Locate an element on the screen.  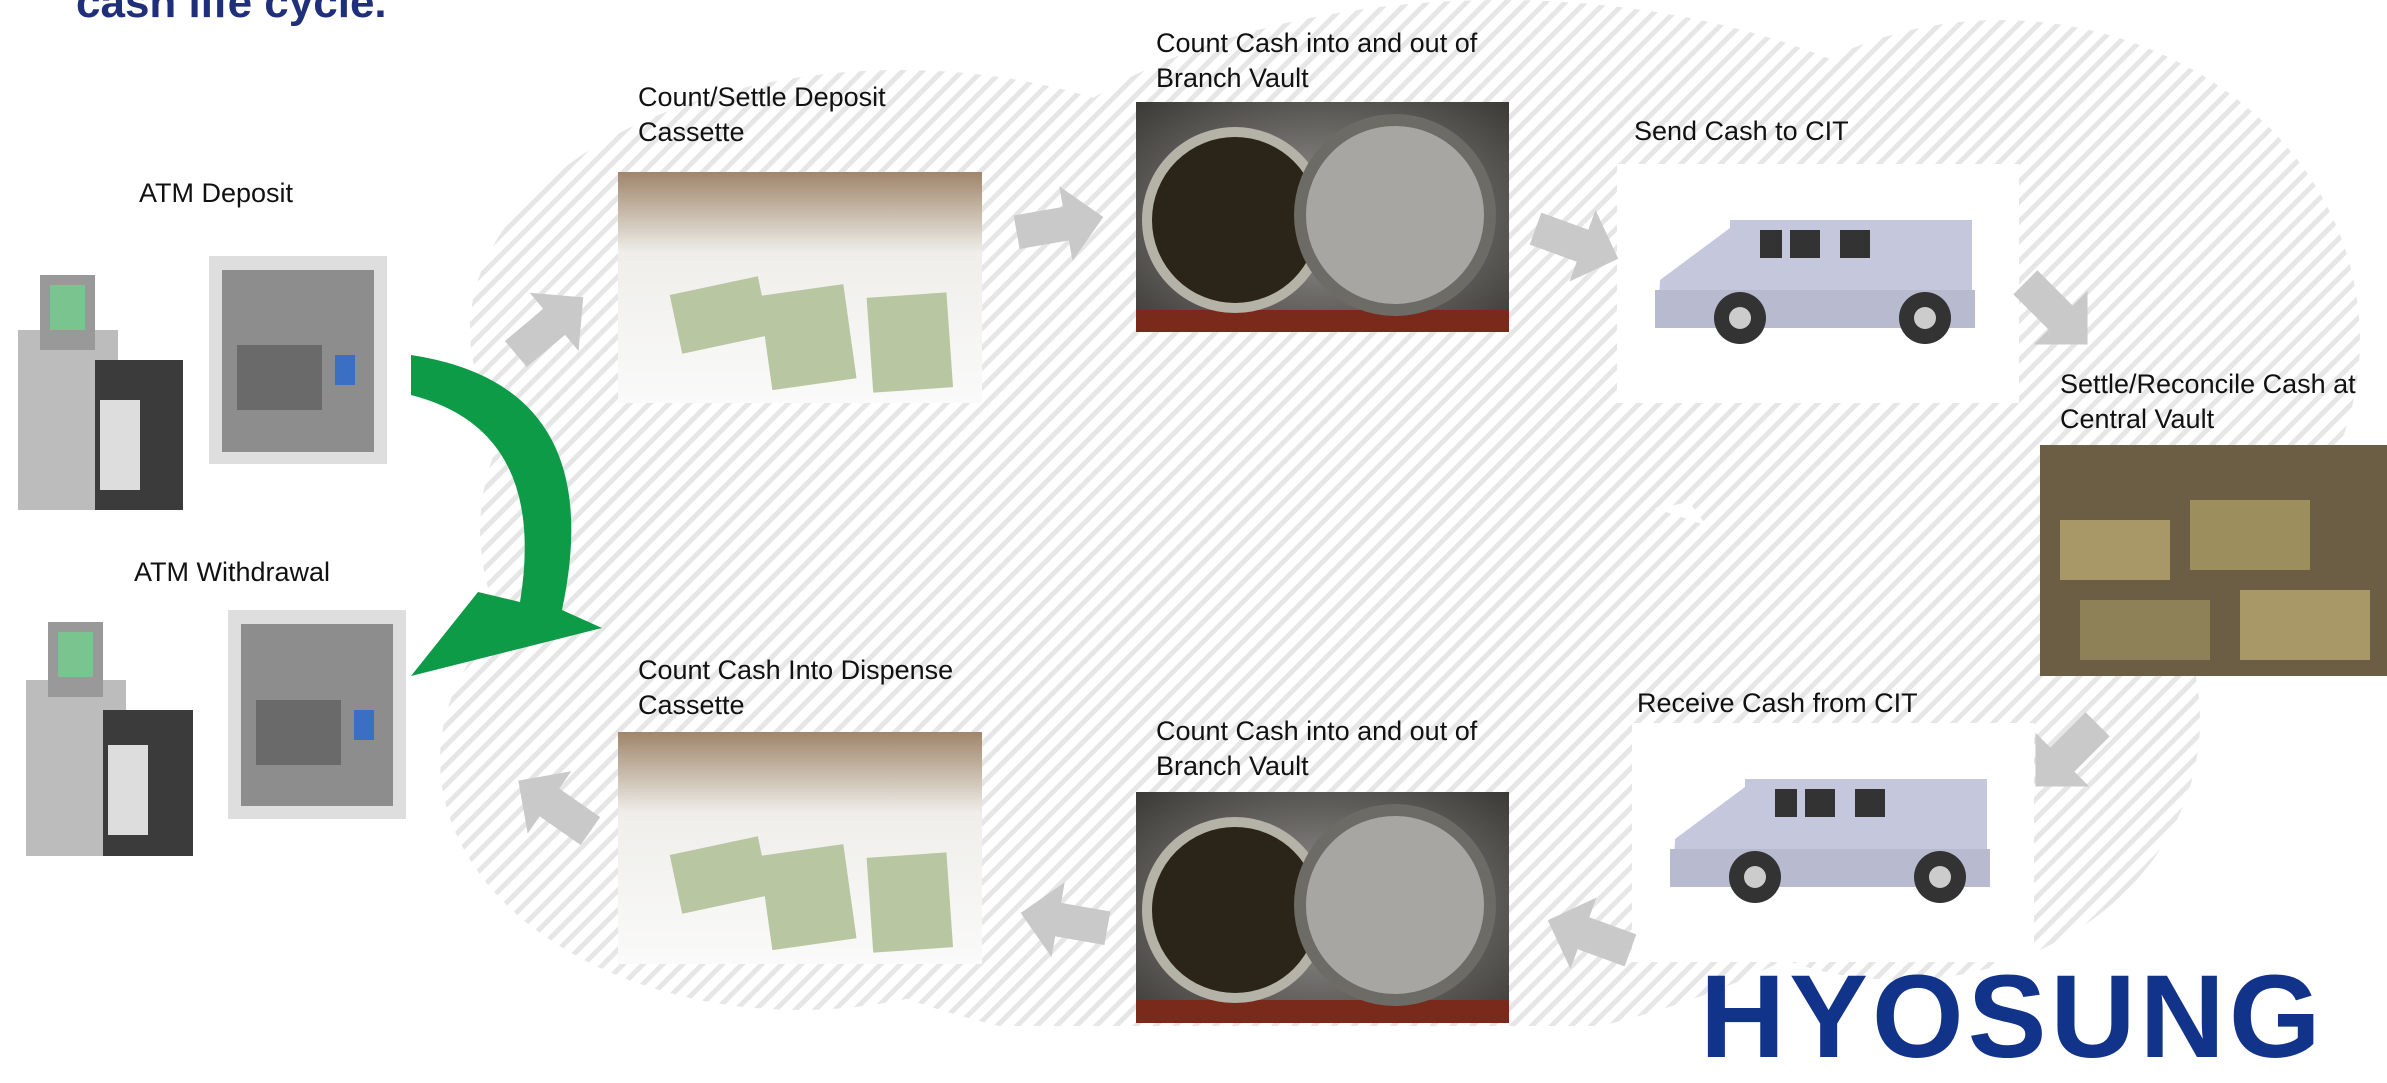
cash-stack-photo is located at coordinates (2213, 560).